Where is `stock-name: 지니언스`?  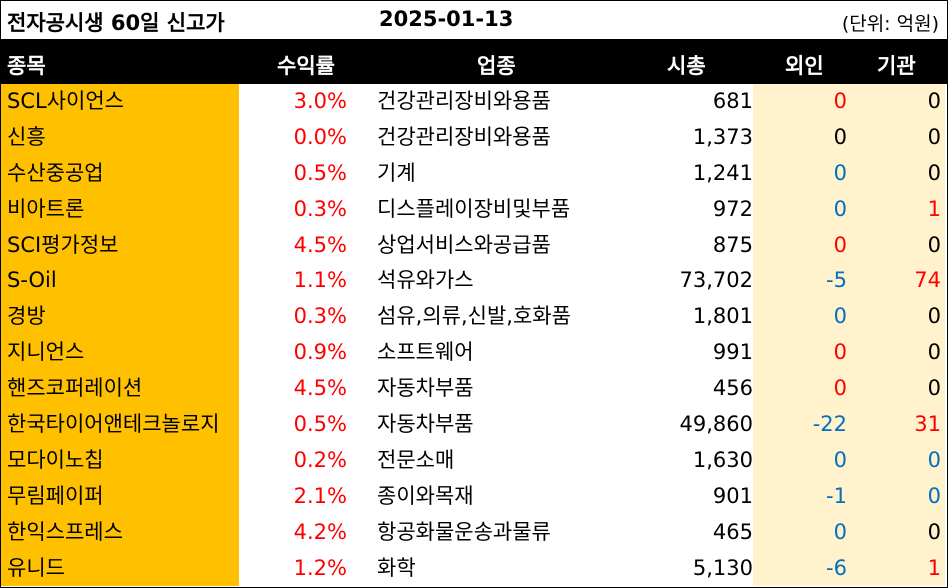
stock-name: 지니언스 is located at coordinates (120, 353).